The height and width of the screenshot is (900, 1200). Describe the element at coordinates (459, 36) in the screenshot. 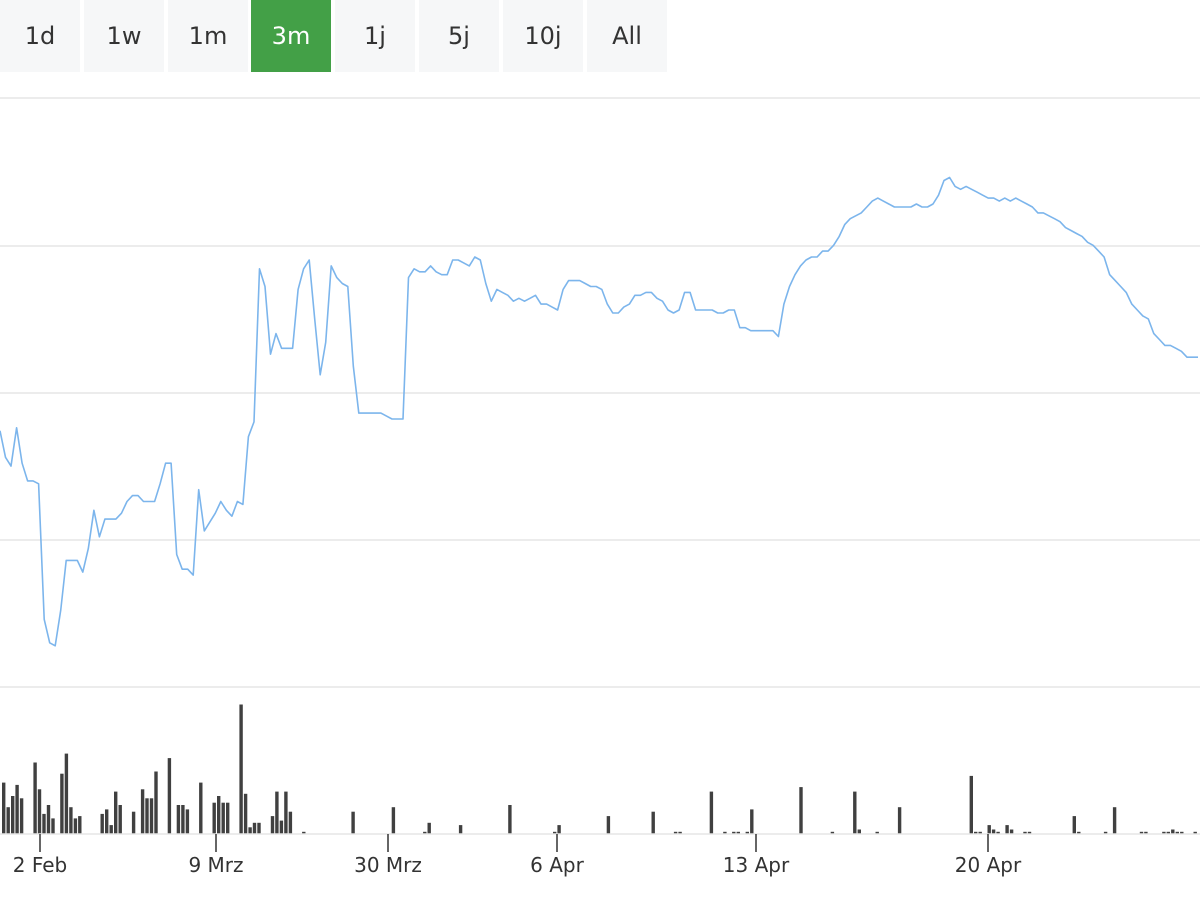

I see `range-button-5j: 5j` at that location.